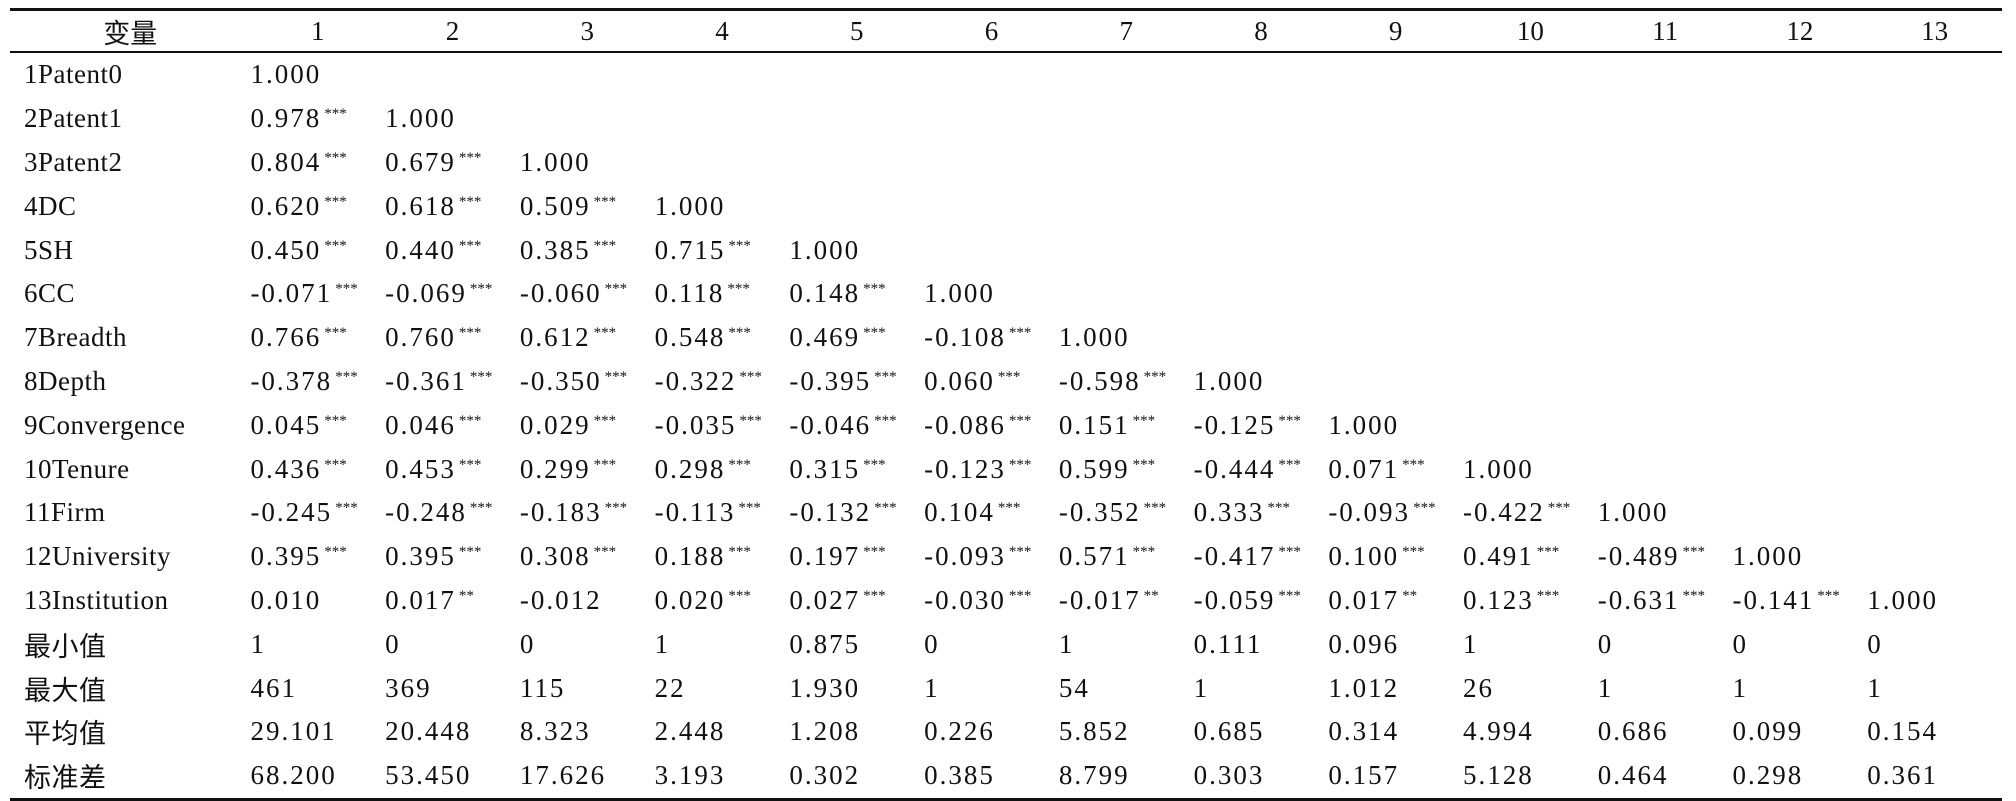  What do you see at coordinates (542, 687) in the screenshot?
I see `cell-value: 115` at bounding box center [542, 687].